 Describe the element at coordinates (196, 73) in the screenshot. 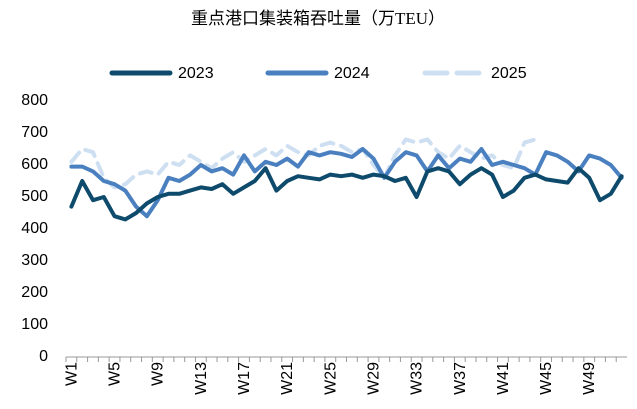

I see `legend-label: 2023` at that location.